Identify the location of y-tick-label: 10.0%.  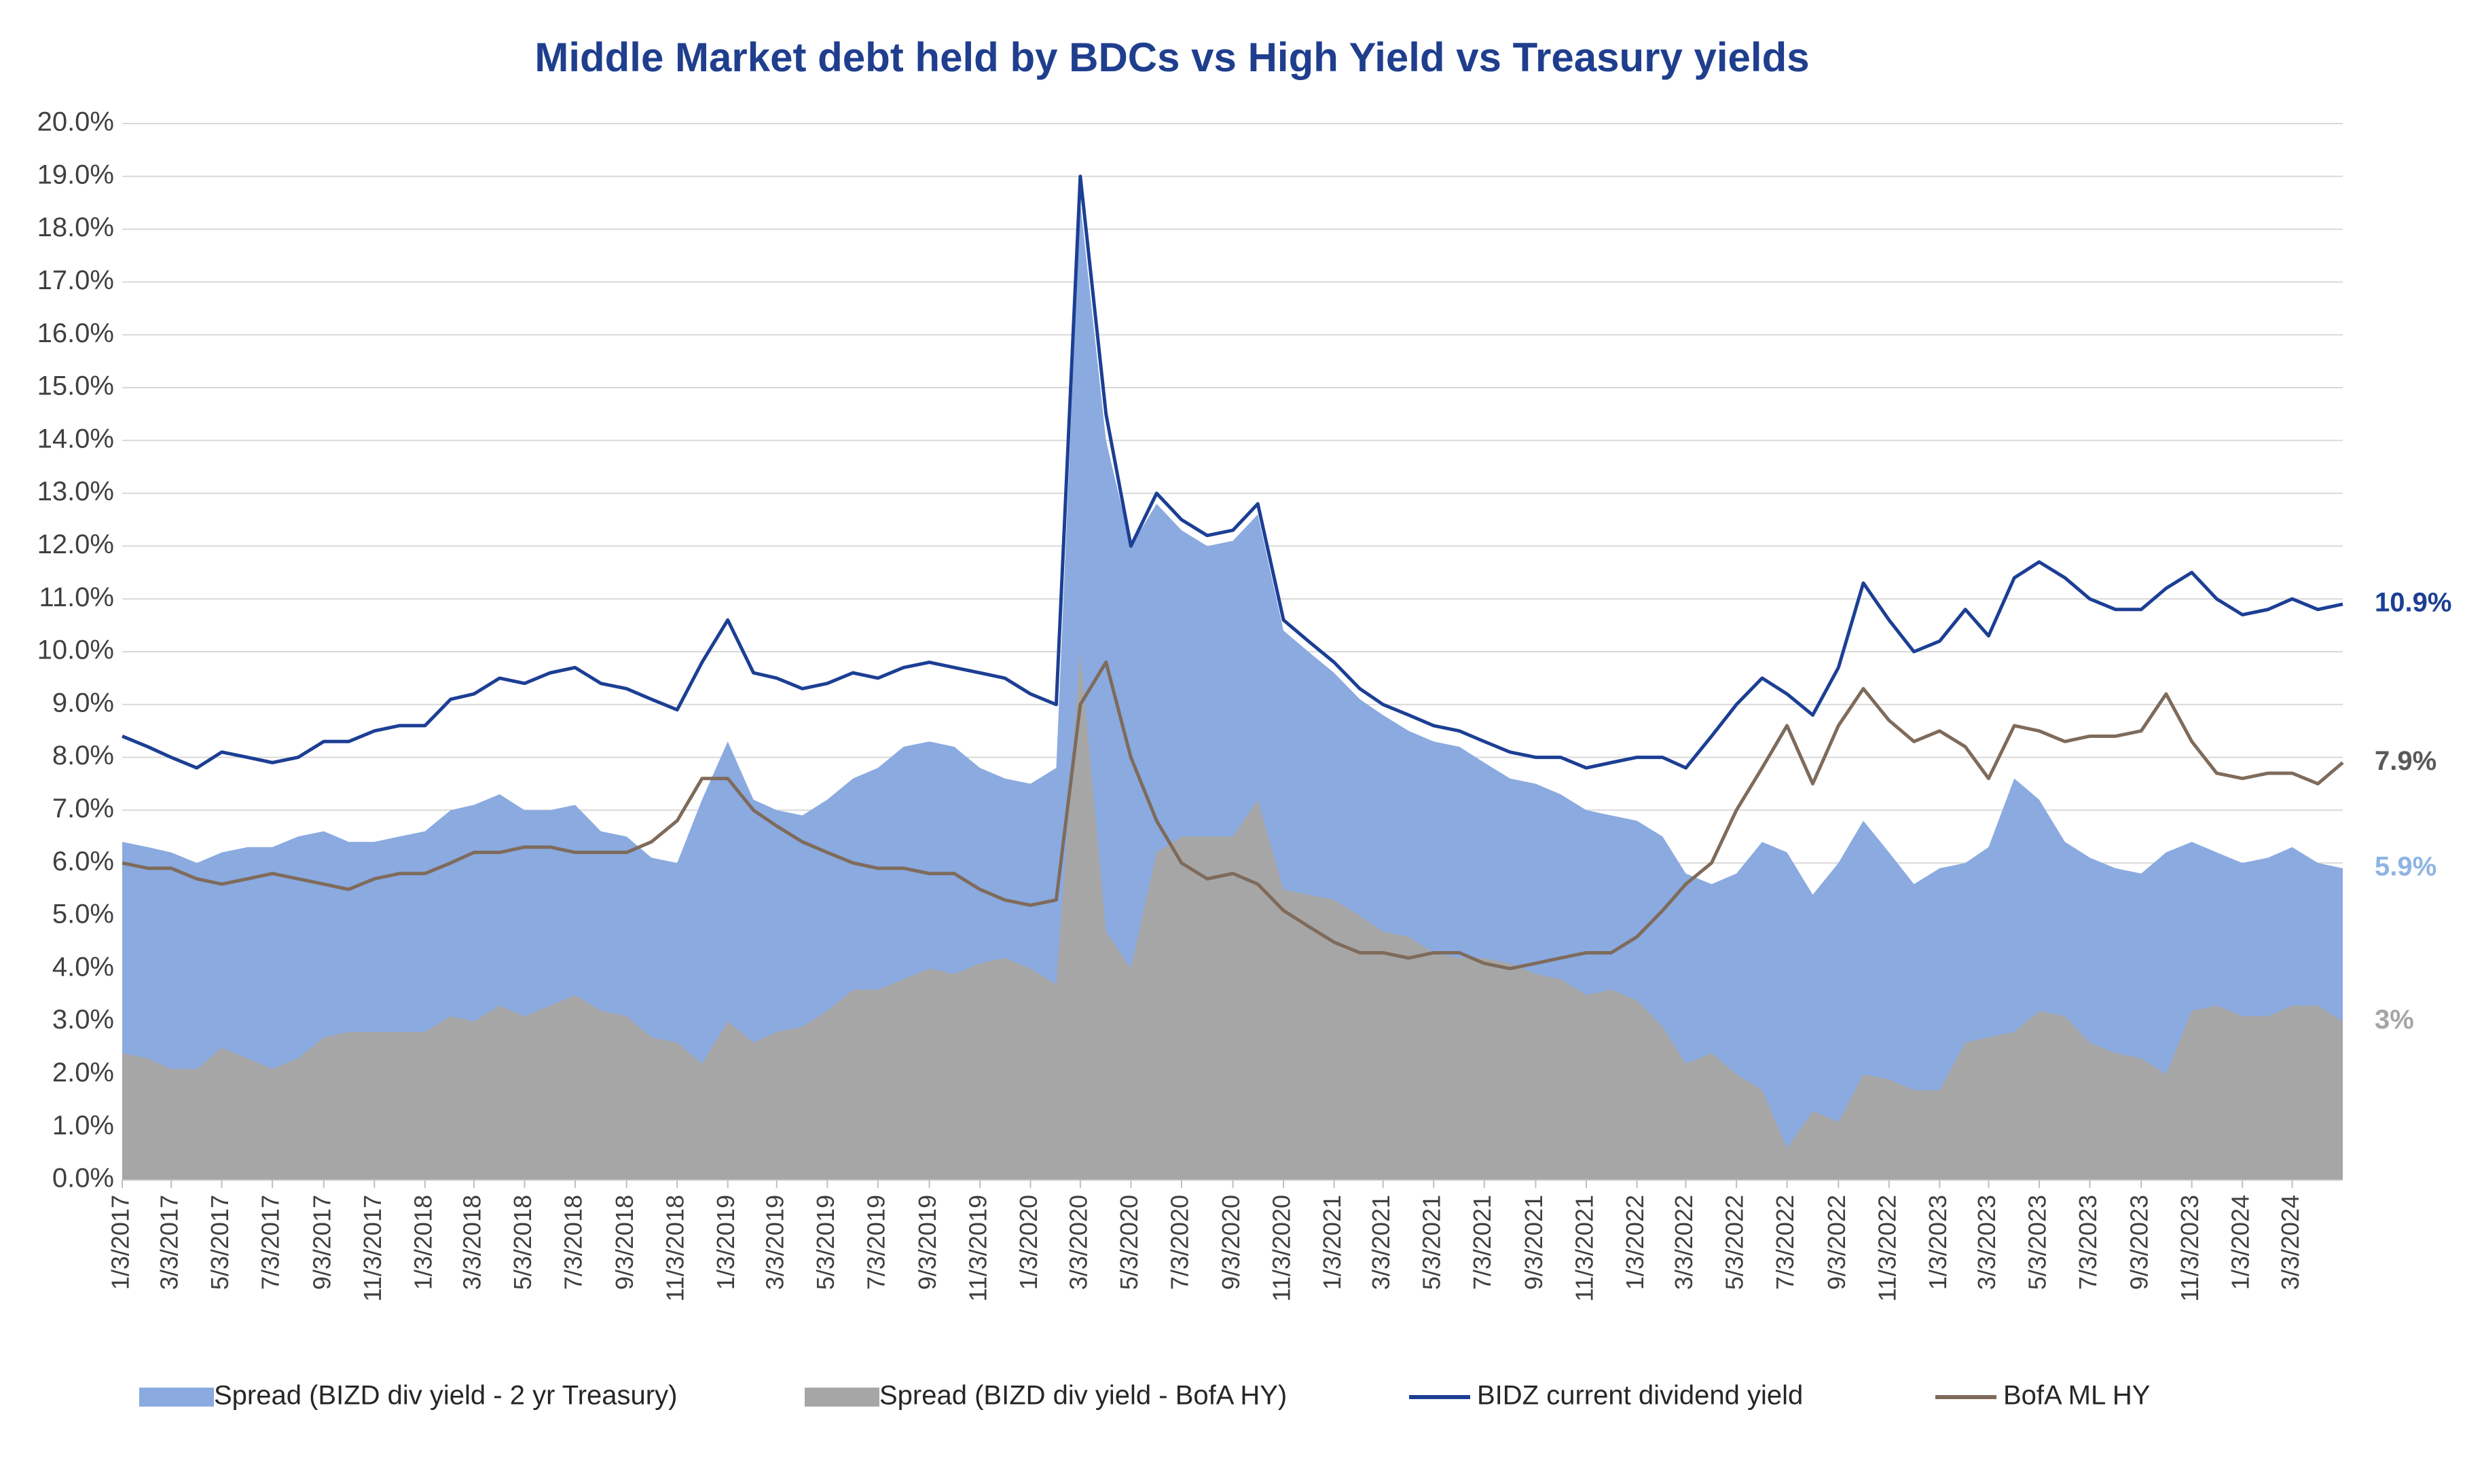
(75, 650).